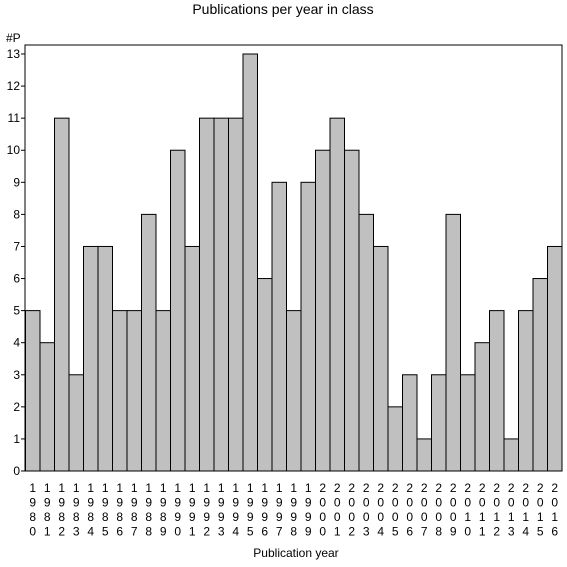 This screenshot has width=567, height=567. What do you see at coordinates (178, 310) in the screenshot?
I see `bar-1990` at bounding box center [178, 310].